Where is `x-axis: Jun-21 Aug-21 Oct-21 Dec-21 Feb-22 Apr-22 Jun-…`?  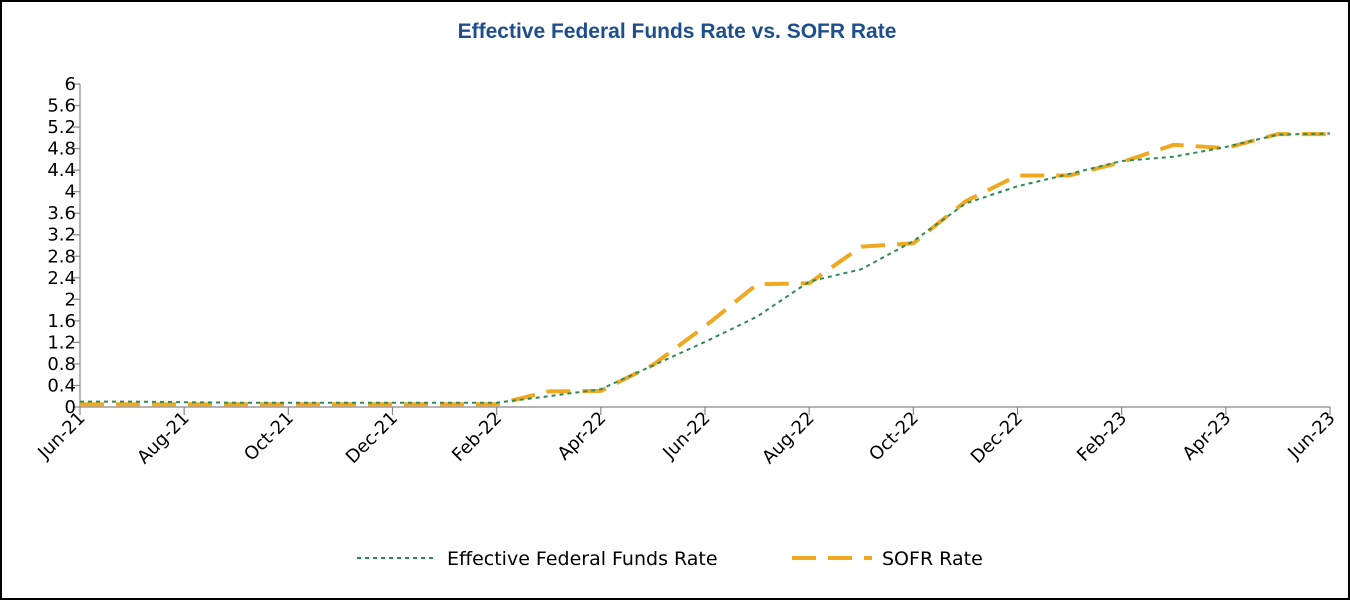 x-axis: Jun-21 Aug-21 Oct-21 Dec-21 Feb-22 Apr-22 Jun-… is located at coordinates (686, 437).